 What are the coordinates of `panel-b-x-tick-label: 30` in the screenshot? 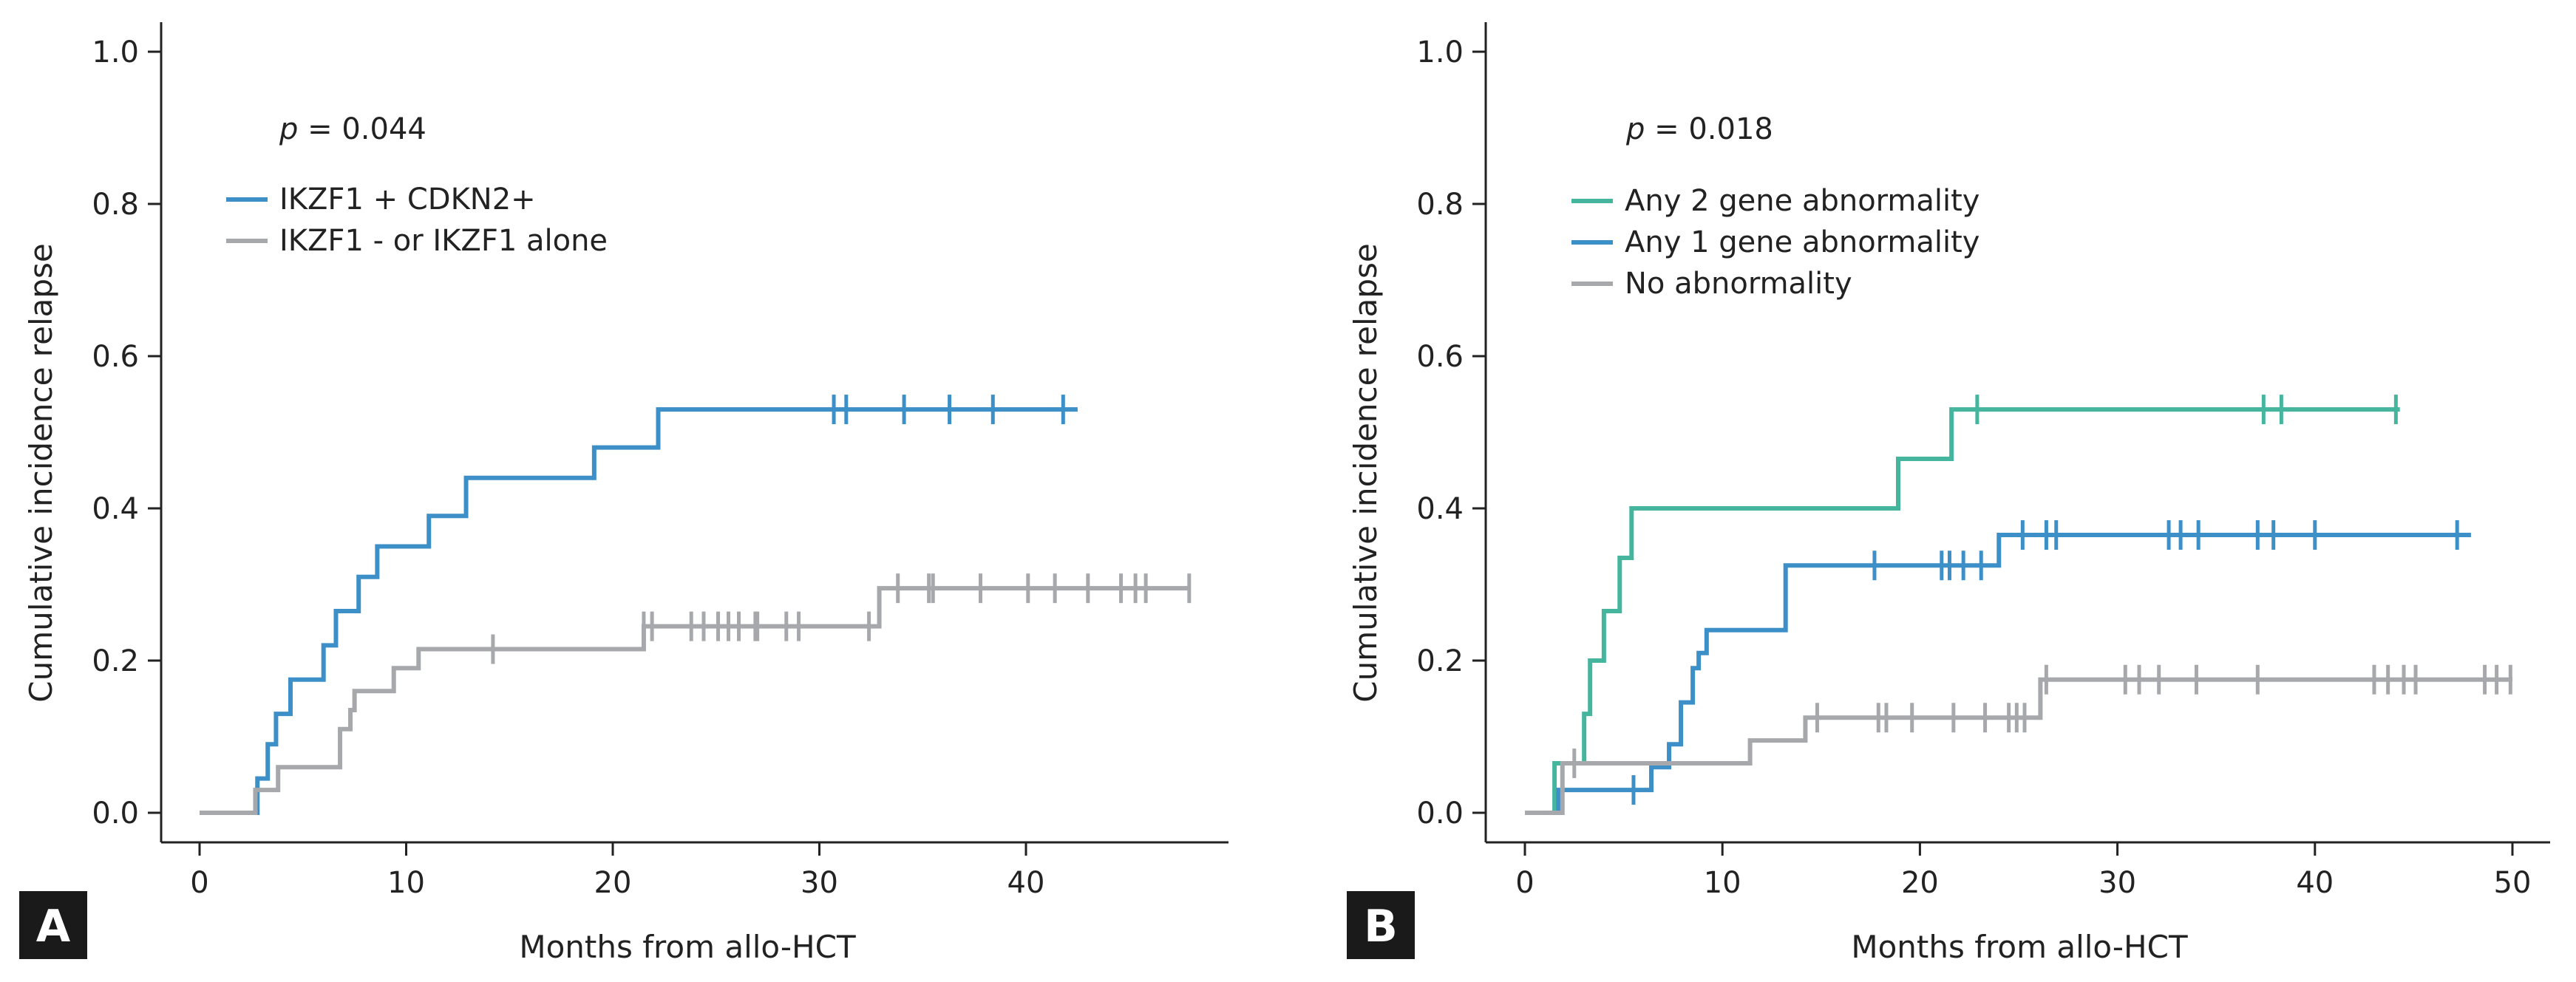 It's located at (2117, 883).